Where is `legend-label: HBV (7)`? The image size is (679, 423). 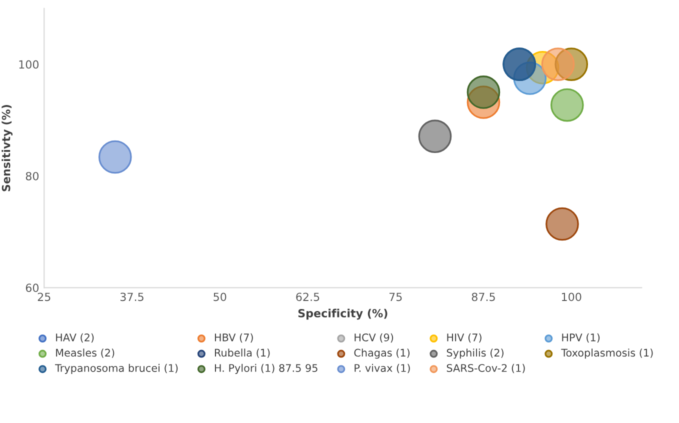
legend-label: HBV (7) is located at coordinates (233, 338).